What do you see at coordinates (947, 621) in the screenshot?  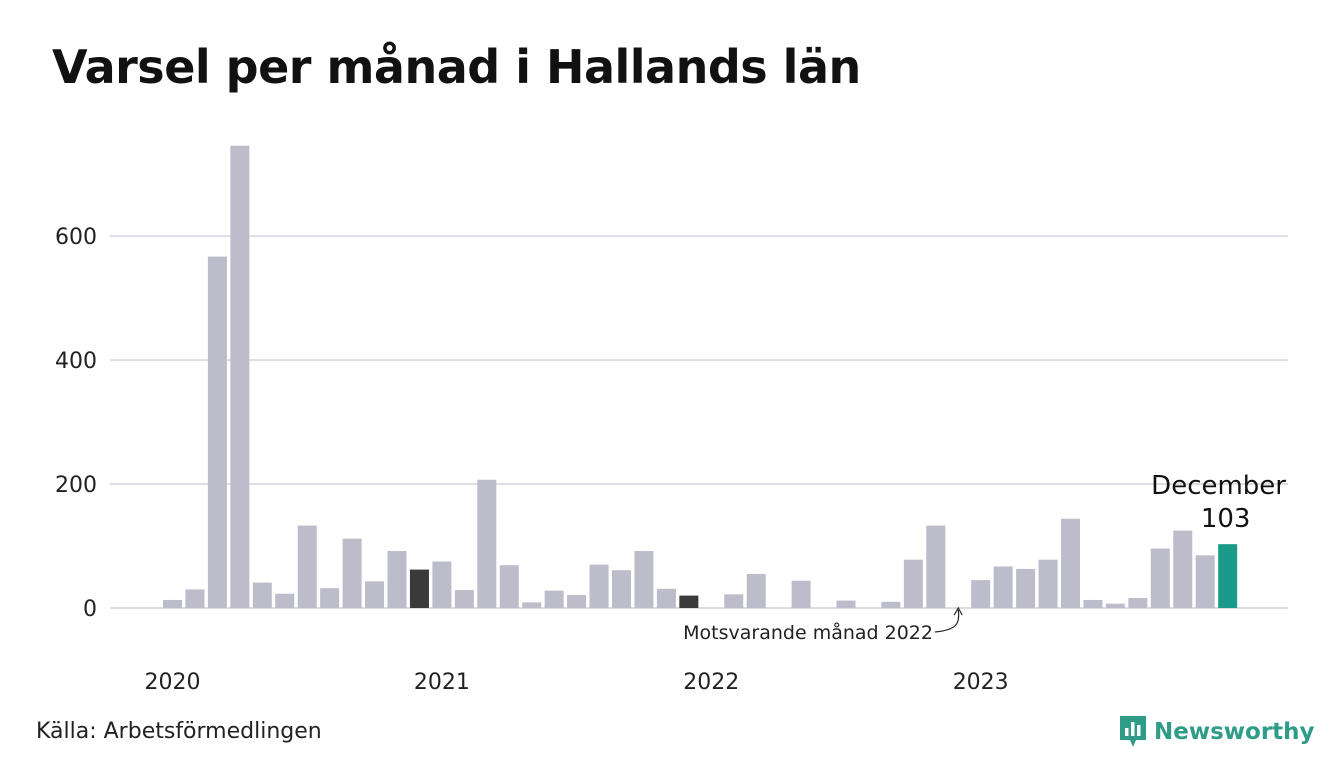 I see `annotation-arrow` at bounding box center [947, 621].